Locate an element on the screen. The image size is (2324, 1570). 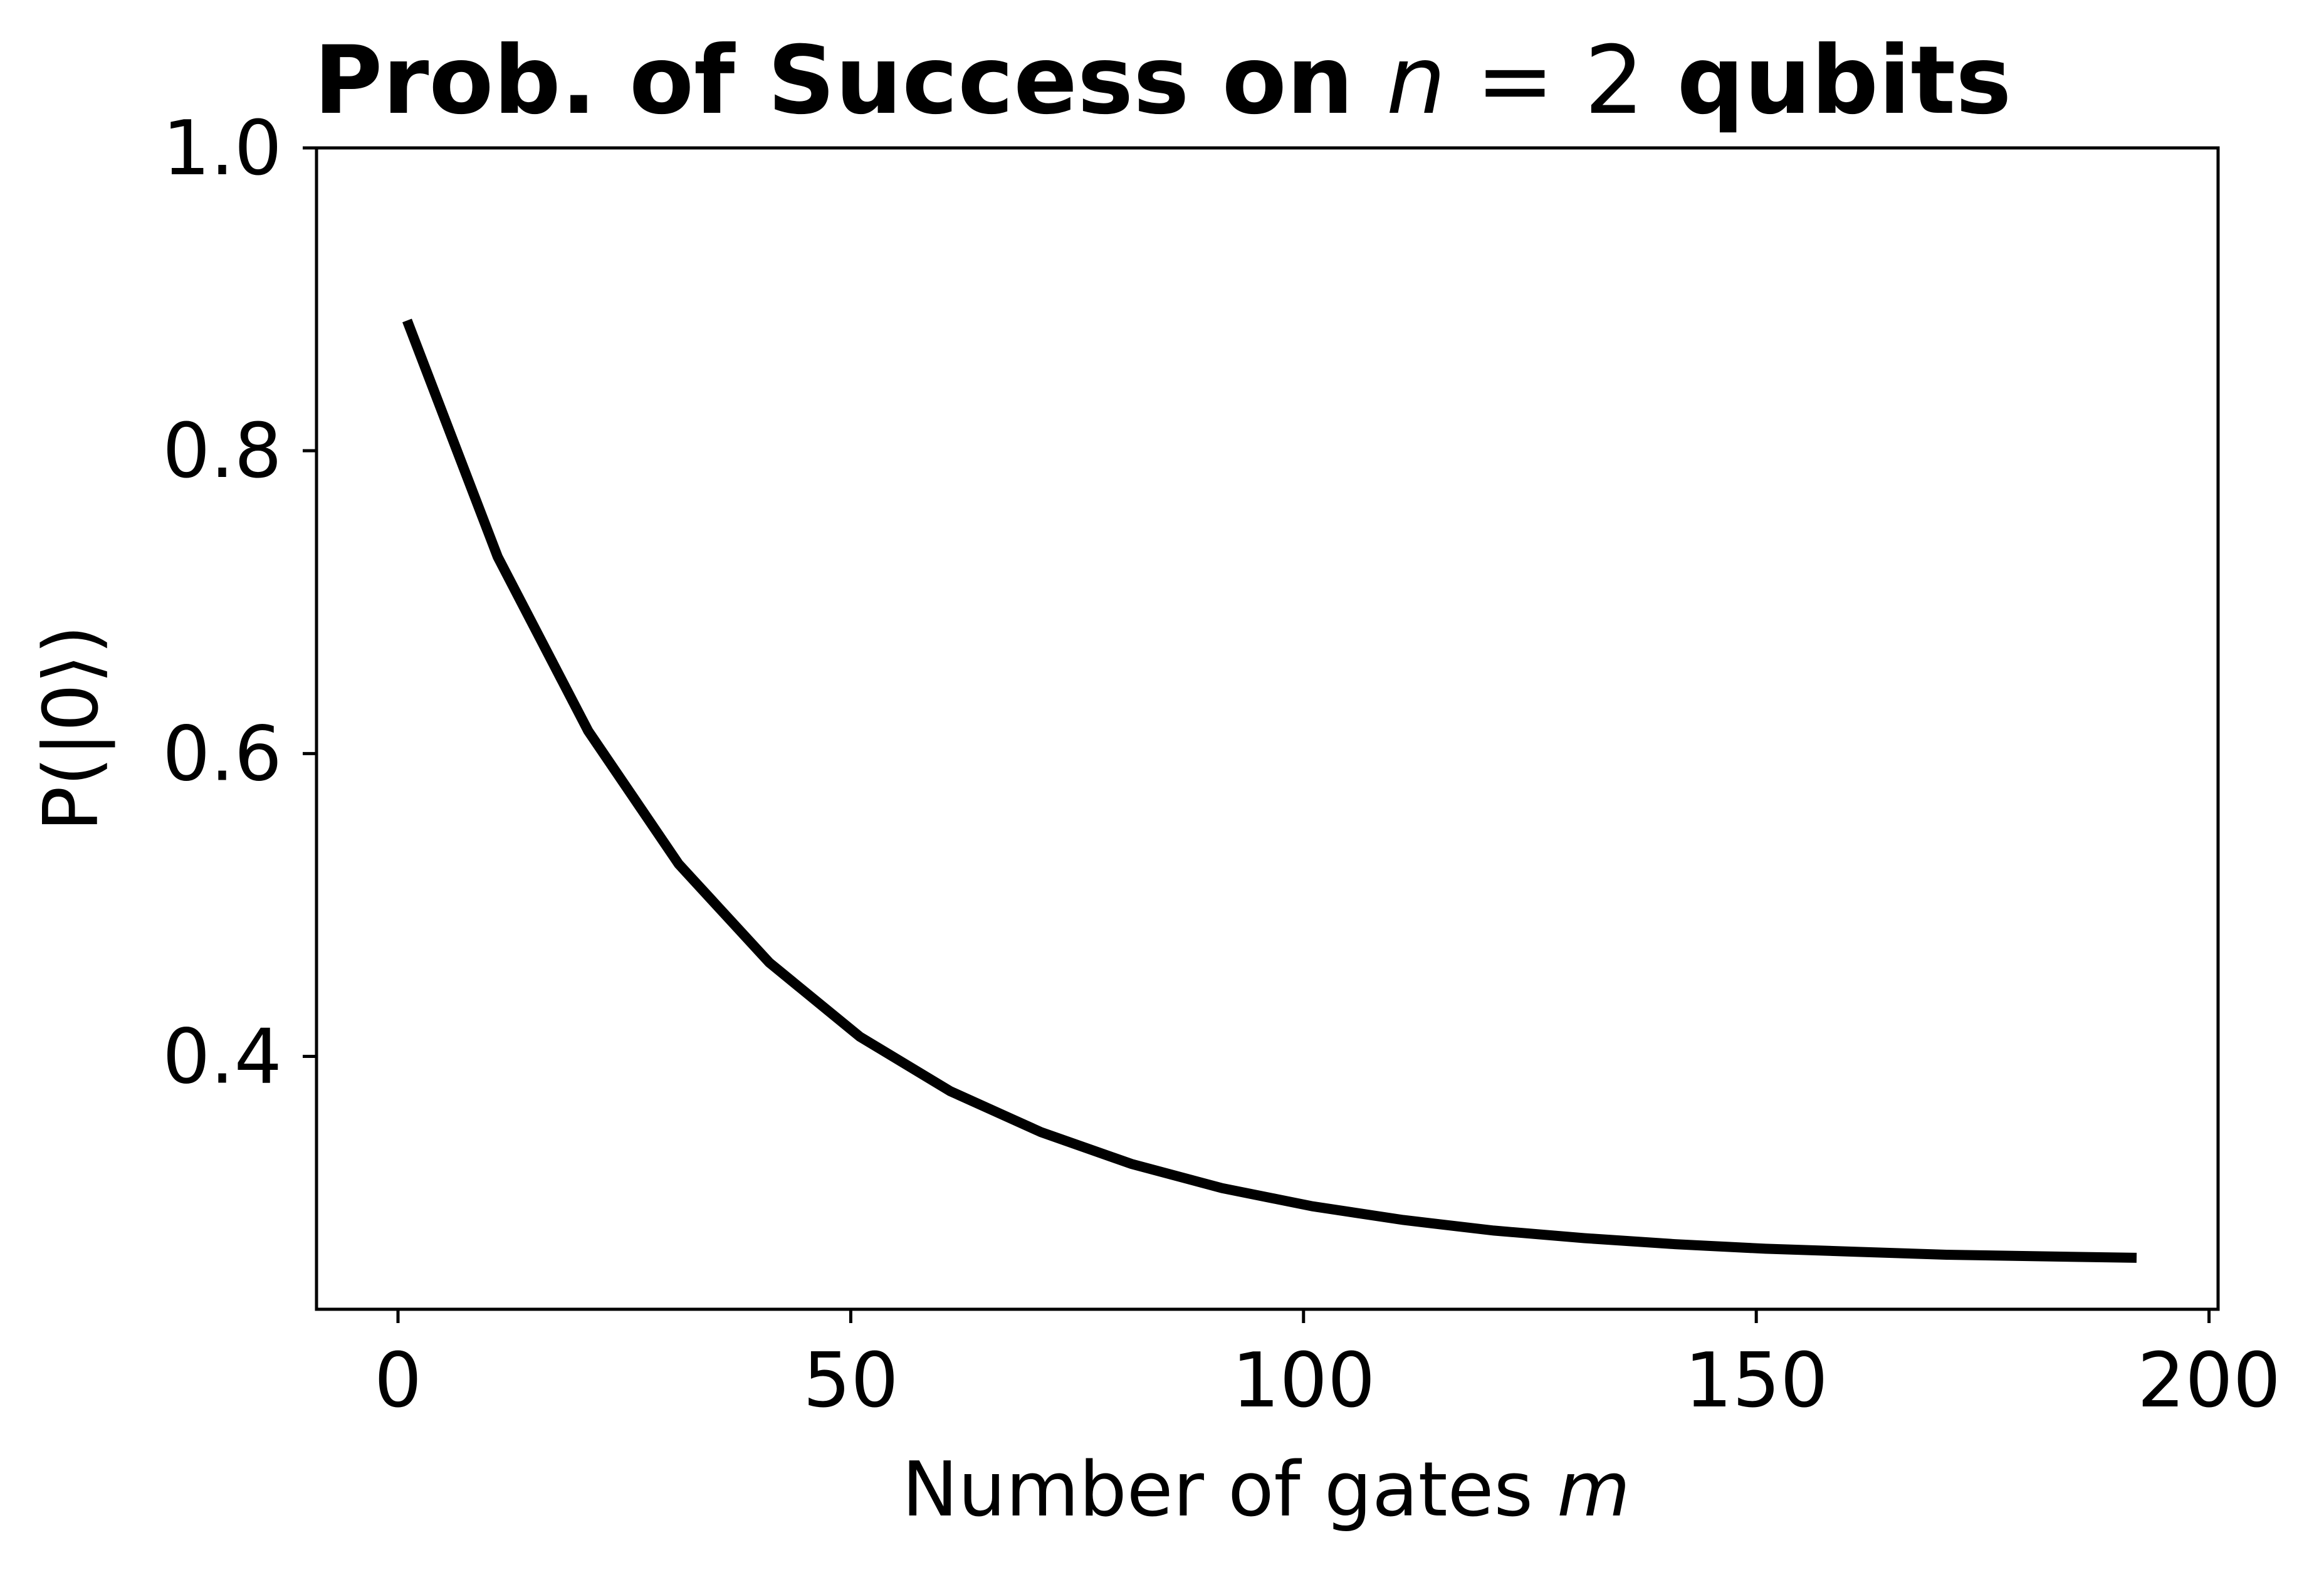
y-axis-label: P(|0⟩) is located at coordinates (71, 728).